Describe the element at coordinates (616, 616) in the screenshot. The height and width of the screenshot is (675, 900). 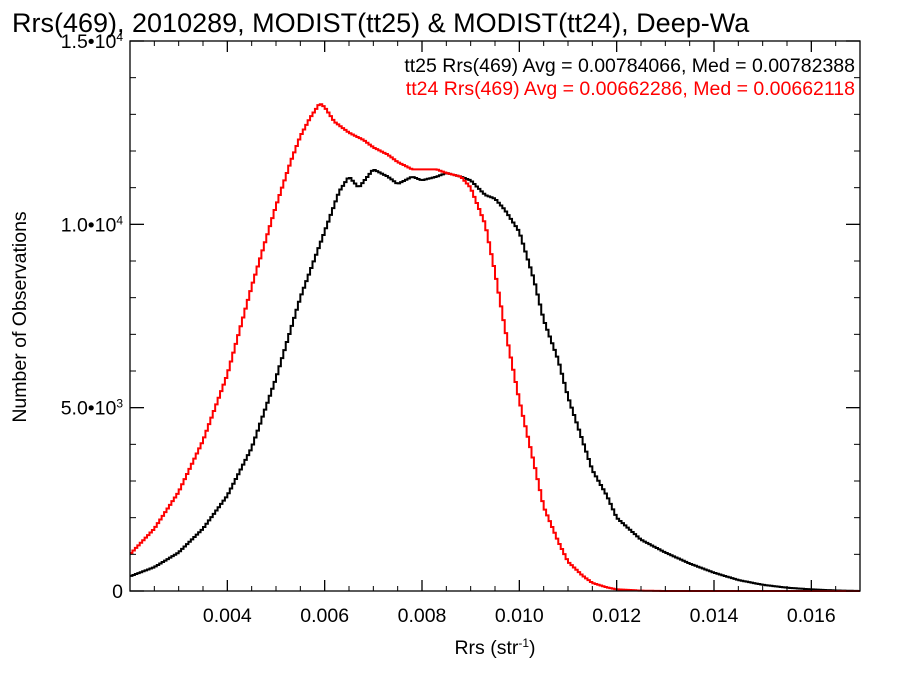
I see `x-tick-label: 0.012` at that location.